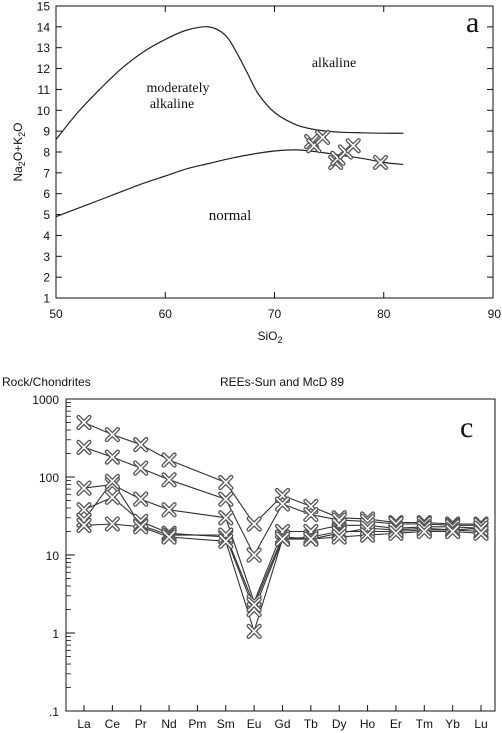  Describe the element at coordinates (424, 724) in the screenshot. I see `ree-element-label: Tm` at that location.